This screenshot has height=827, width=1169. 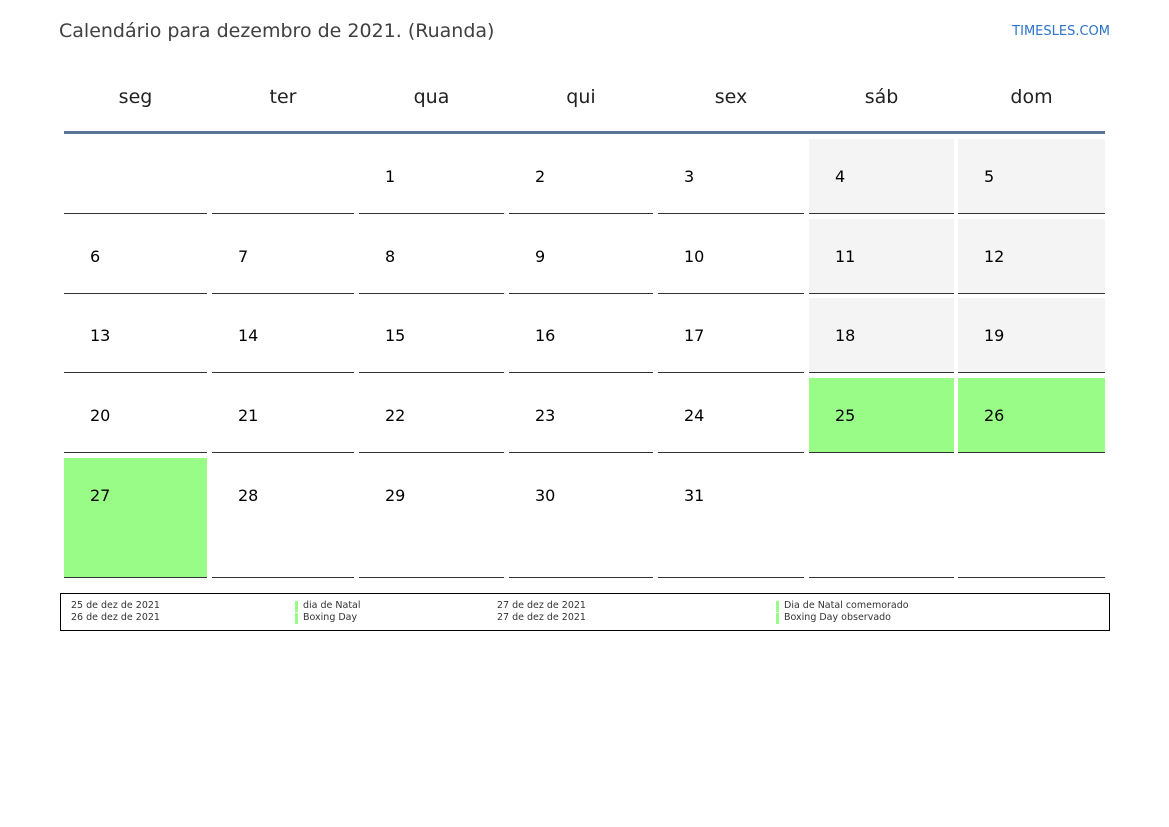 What do you see at coordinates (581, 415) in the screenshot?
I see `day-cell: 23` at bounding box center [581, 415].